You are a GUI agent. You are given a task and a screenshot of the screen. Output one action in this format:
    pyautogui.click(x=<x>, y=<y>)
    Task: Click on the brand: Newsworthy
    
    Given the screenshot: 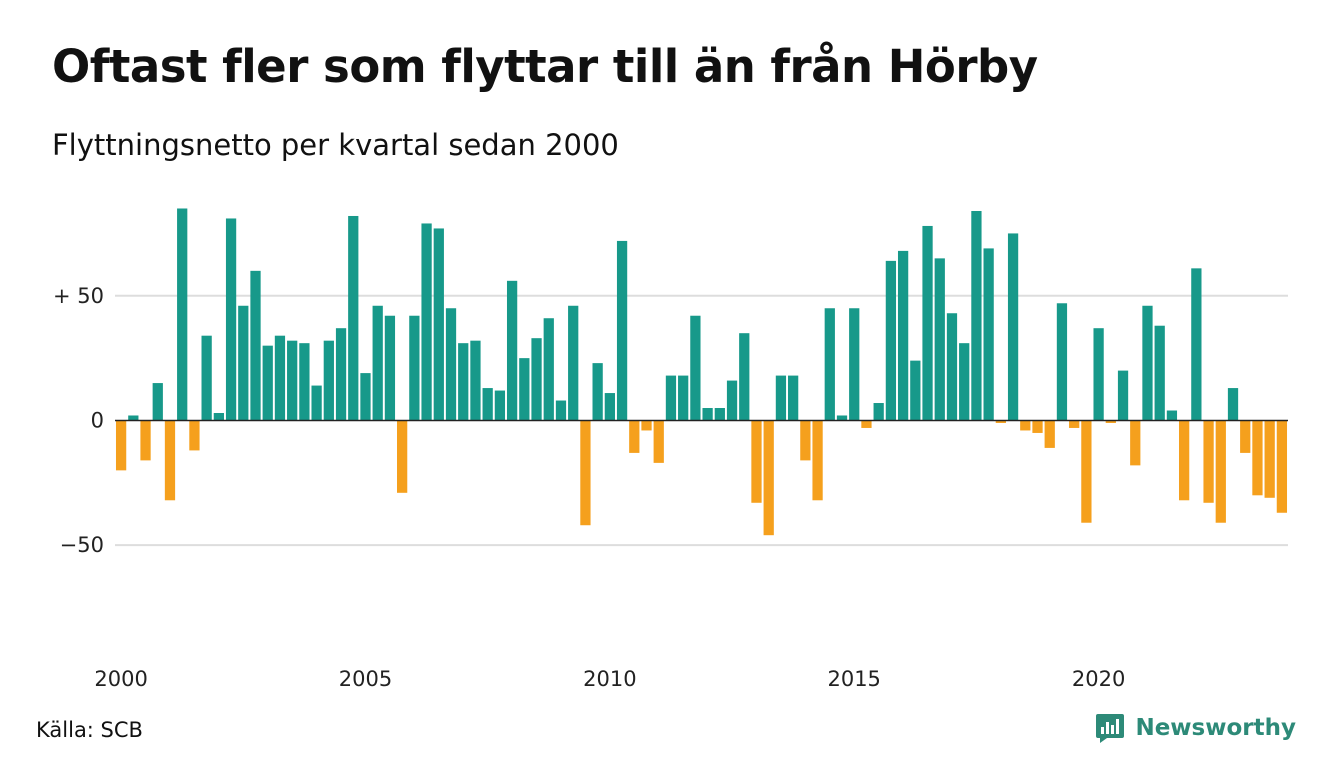 What is the action you would take?
    pyautogui.click(x=1195, y=728)
    